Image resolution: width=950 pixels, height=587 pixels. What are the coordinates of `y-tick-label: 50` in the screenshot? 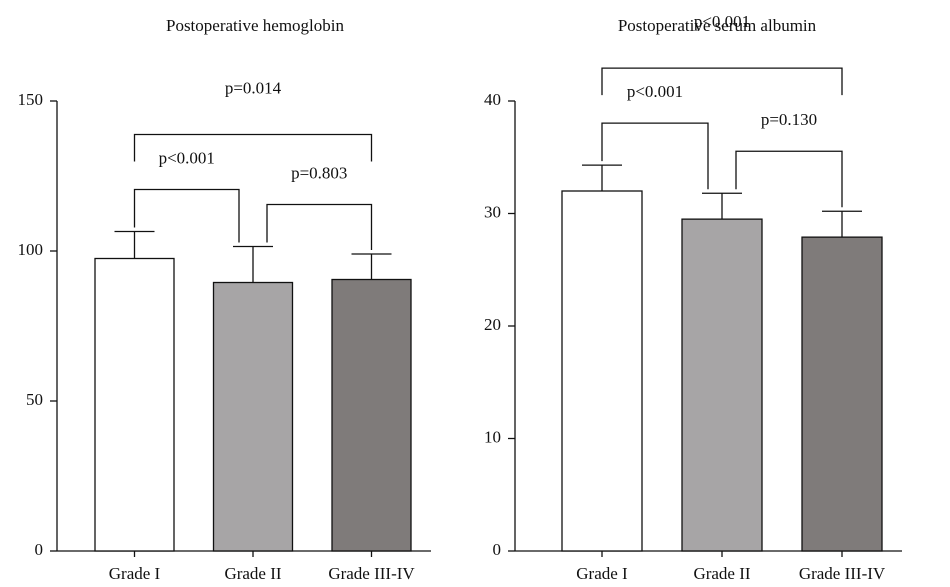 It's located at (34, 399).